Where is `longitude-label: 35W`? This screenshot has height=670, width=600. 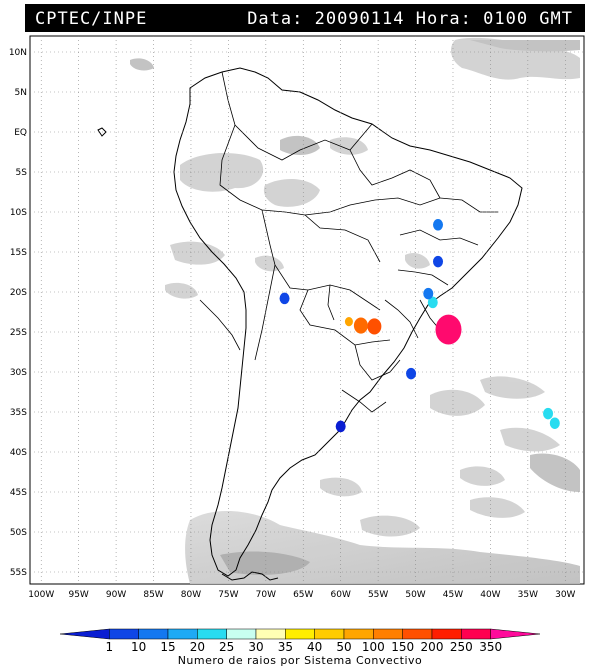
longitude-label: 35W is located at coordinates (528, 595).